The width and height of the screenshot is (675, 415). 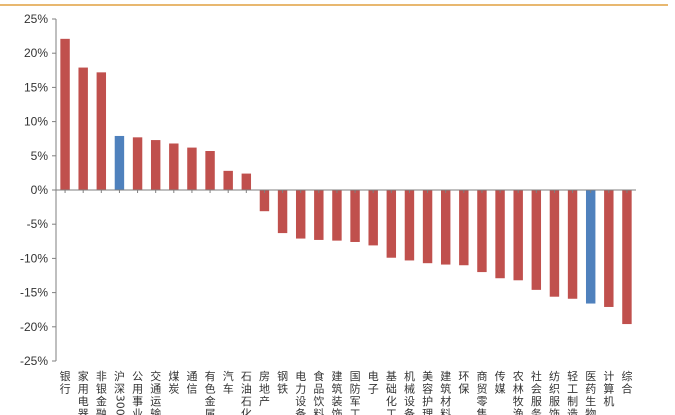 I want to click on x-label-char: 银, so click(x=101, y=389).